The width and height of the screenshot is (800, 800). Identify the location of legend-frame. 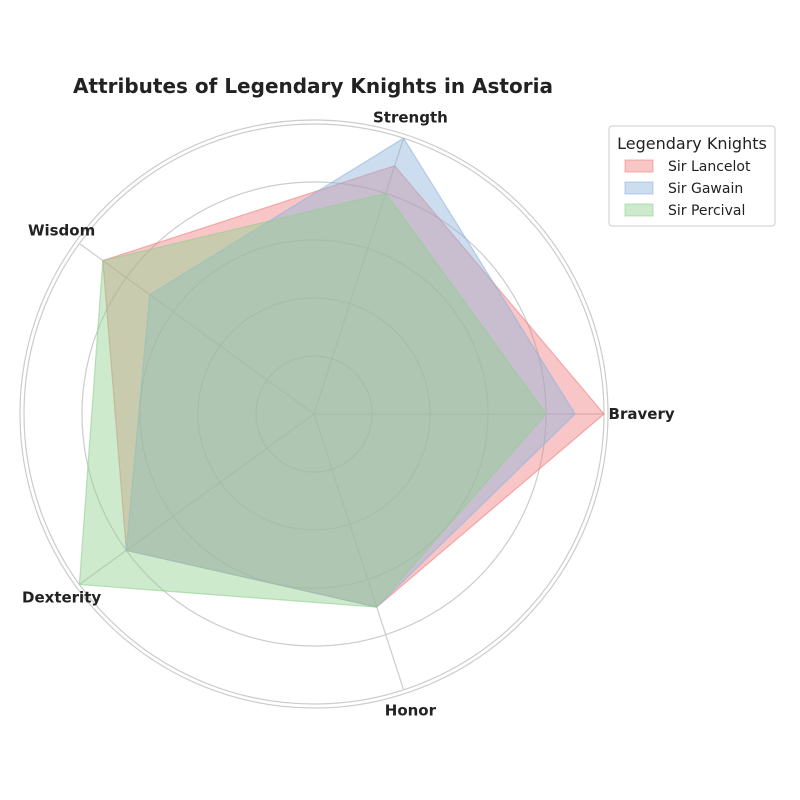
(692, 176).